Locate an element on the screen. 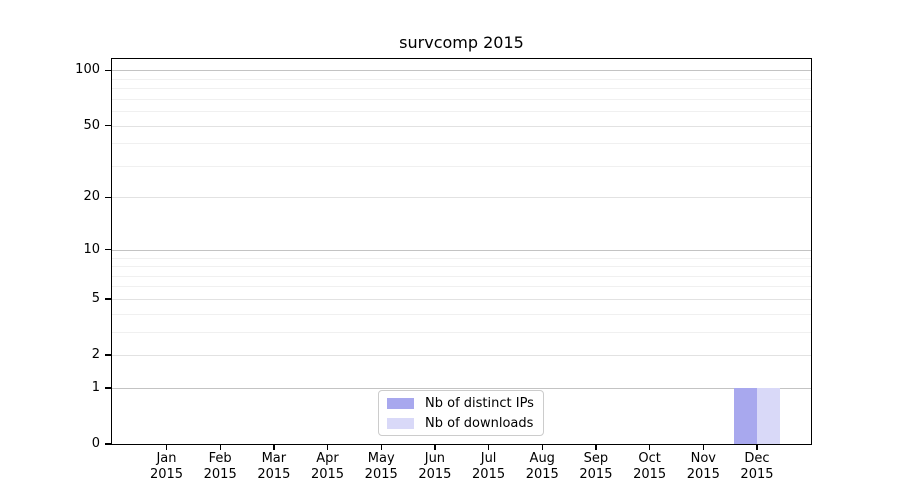 Image resolution: width=900 pixels, height=500 pixels. x-tick-label-aug-2015: Aug 2015 is located at coordinates (542, 466).